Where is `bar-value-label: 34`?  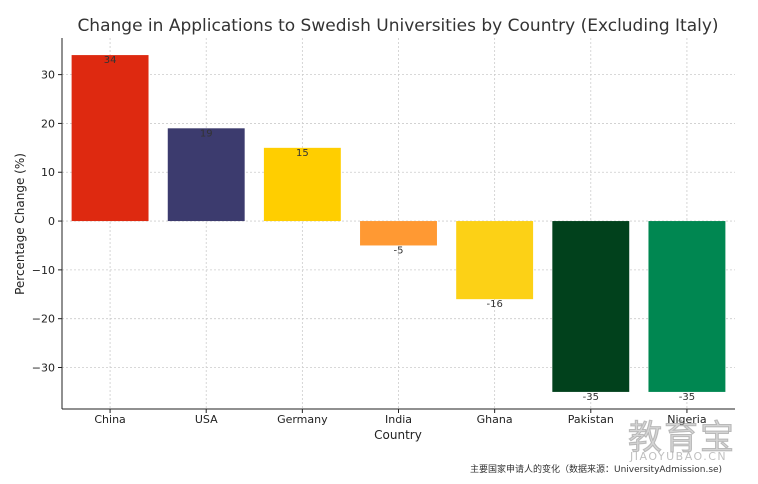
bar-value-label: 34 is located at coordinates (110, 60).